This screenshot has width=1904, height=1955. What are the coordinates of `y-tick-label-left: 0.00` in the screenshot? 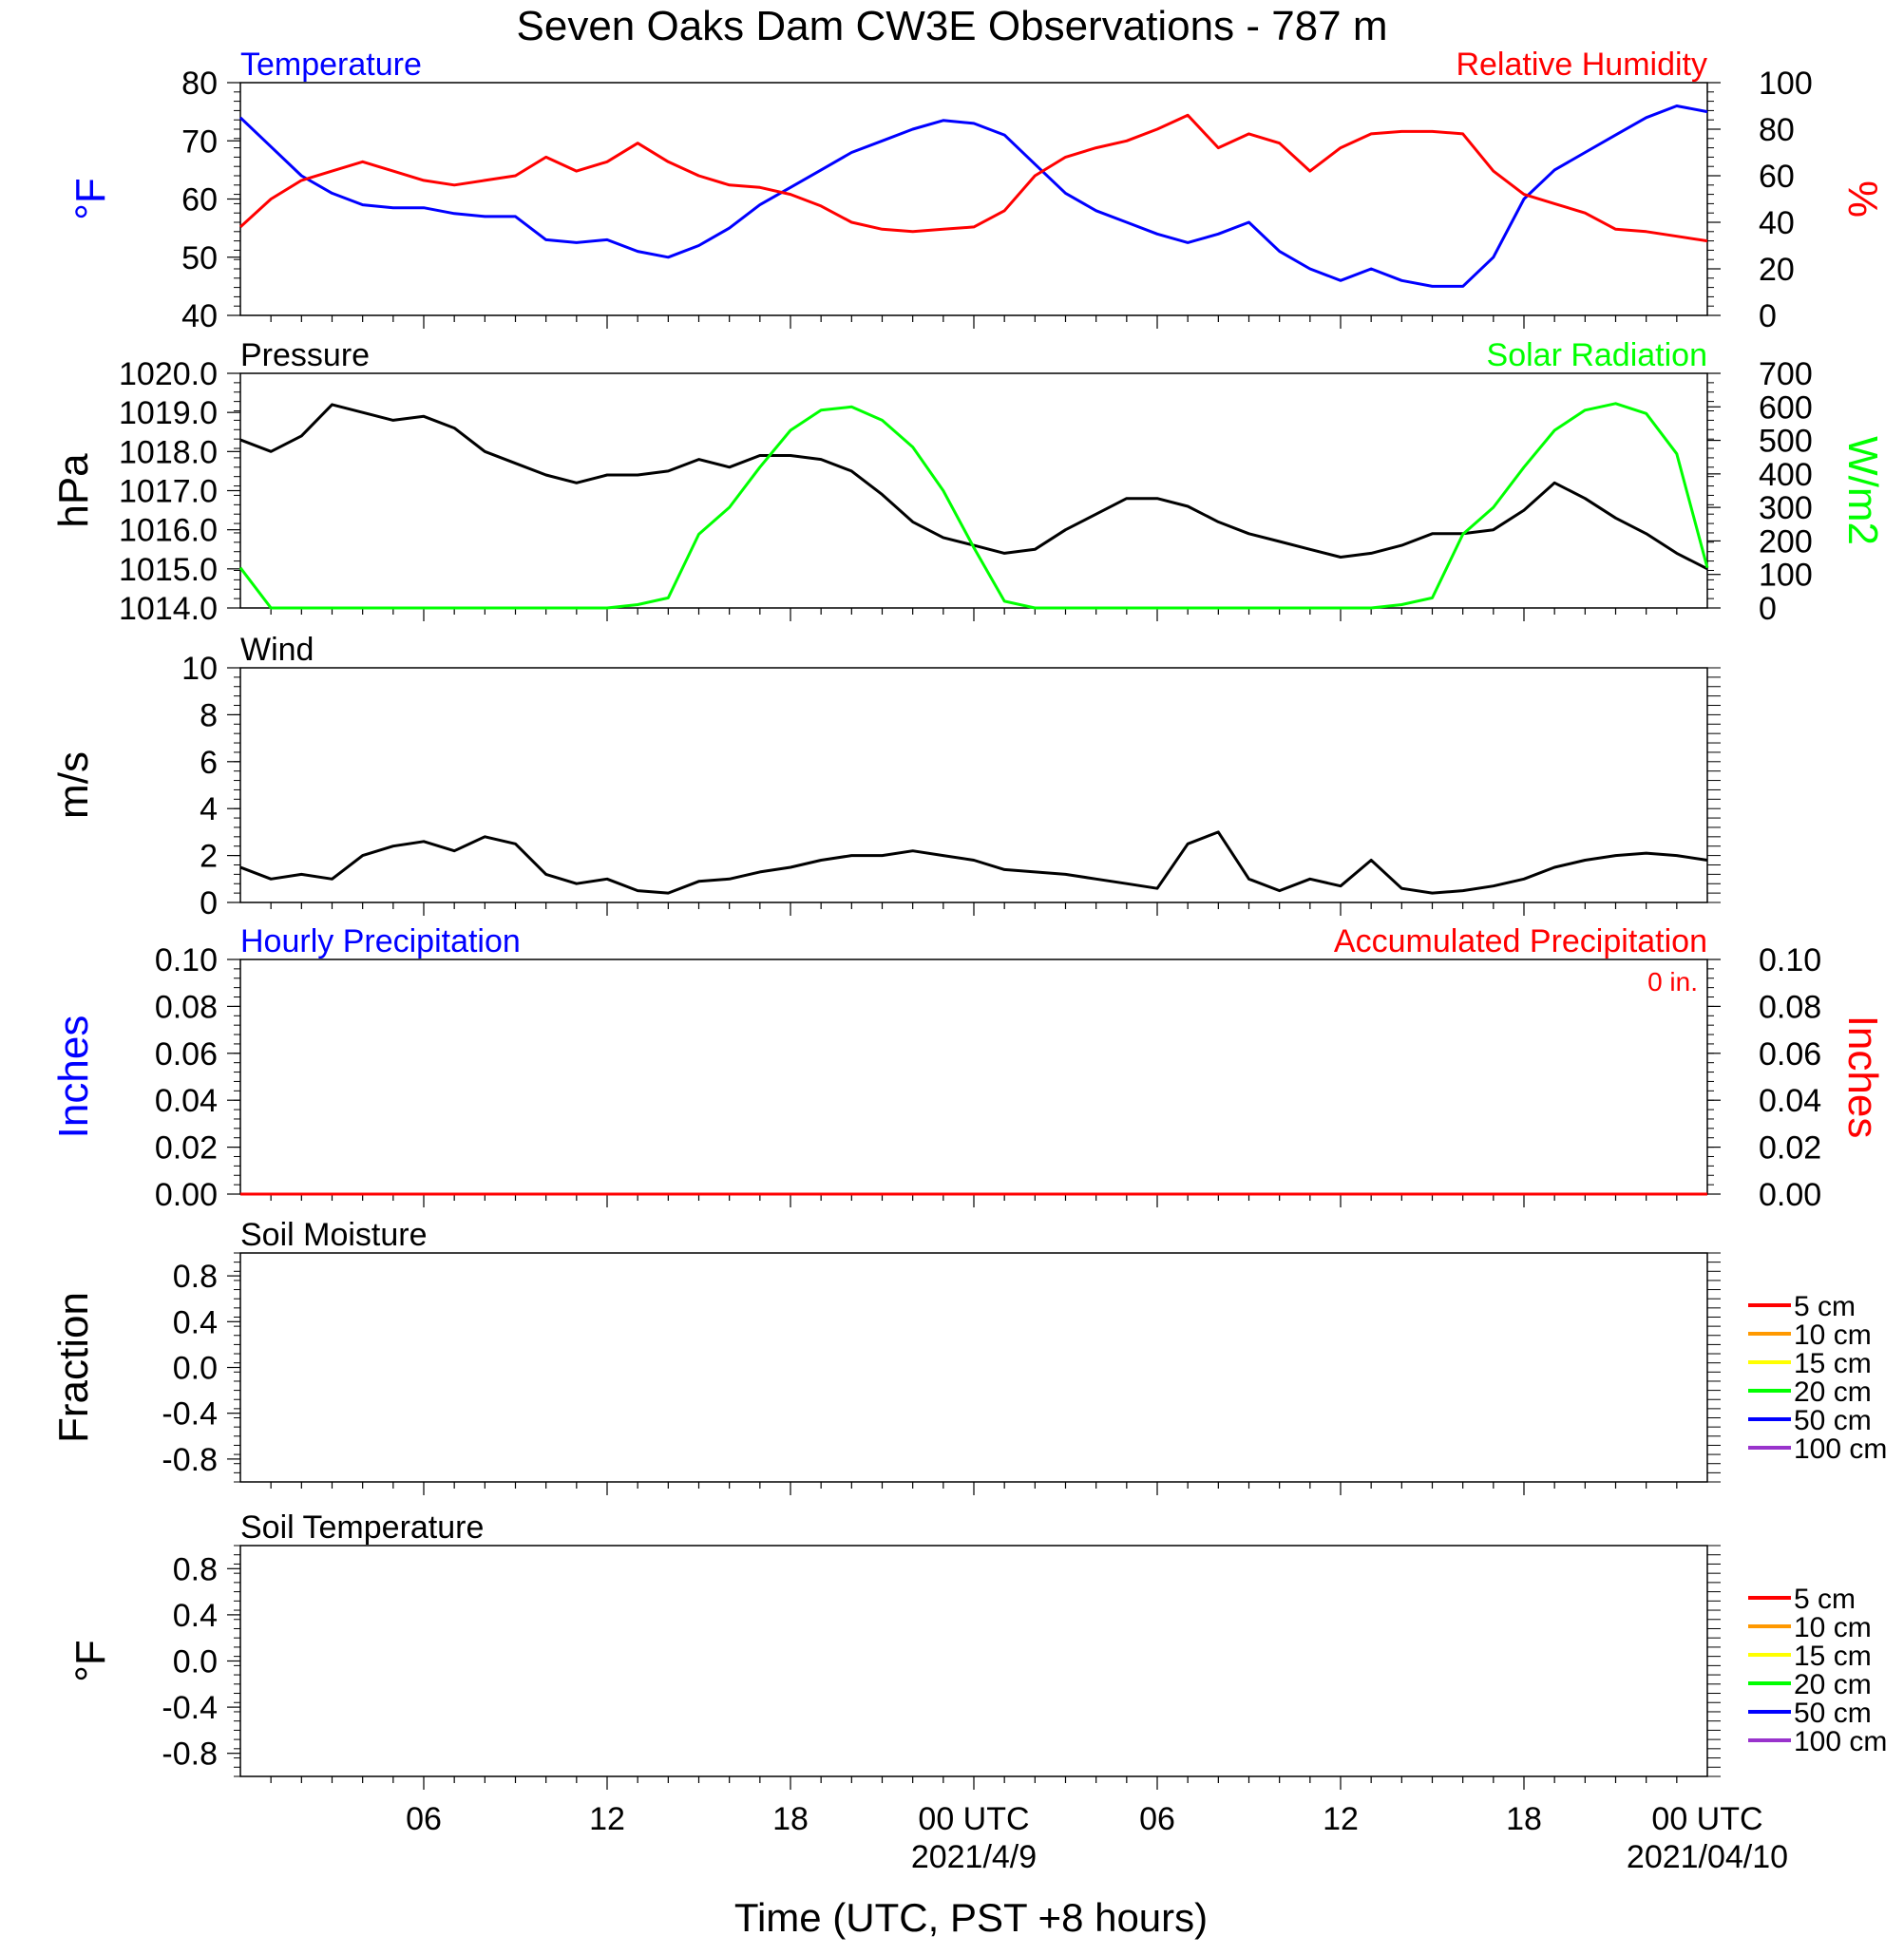 It's located at (187, 1195).